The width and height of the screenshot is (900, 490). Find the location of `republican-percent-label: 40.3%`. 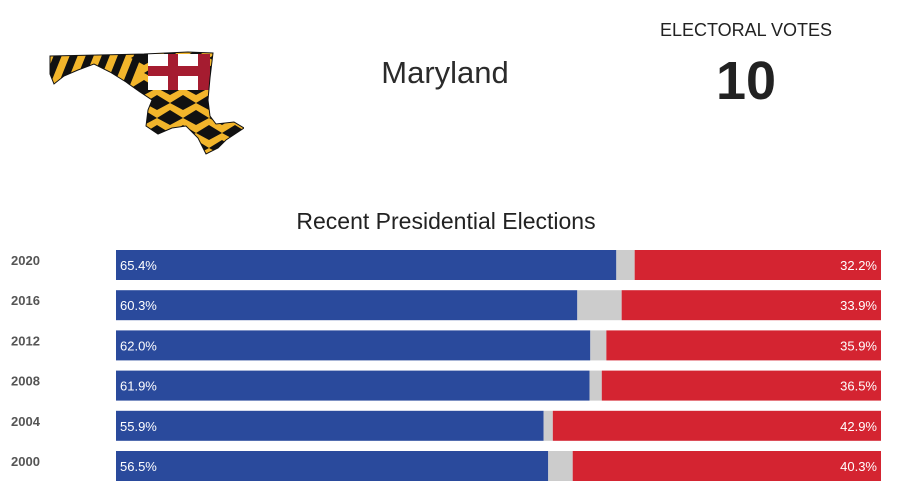

republican-percent-label: 40.3% is located at coordinates (858, 466).